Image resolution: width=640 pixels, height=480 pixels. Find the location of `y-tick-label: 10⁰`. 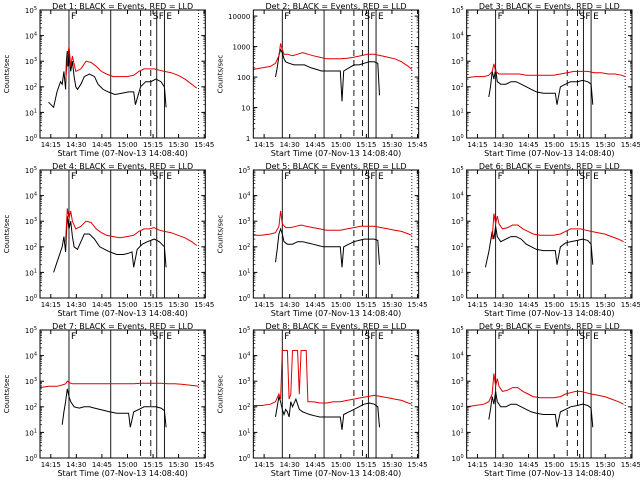

y-tick-label: 10⁰ is located at coordinates (244, 458).